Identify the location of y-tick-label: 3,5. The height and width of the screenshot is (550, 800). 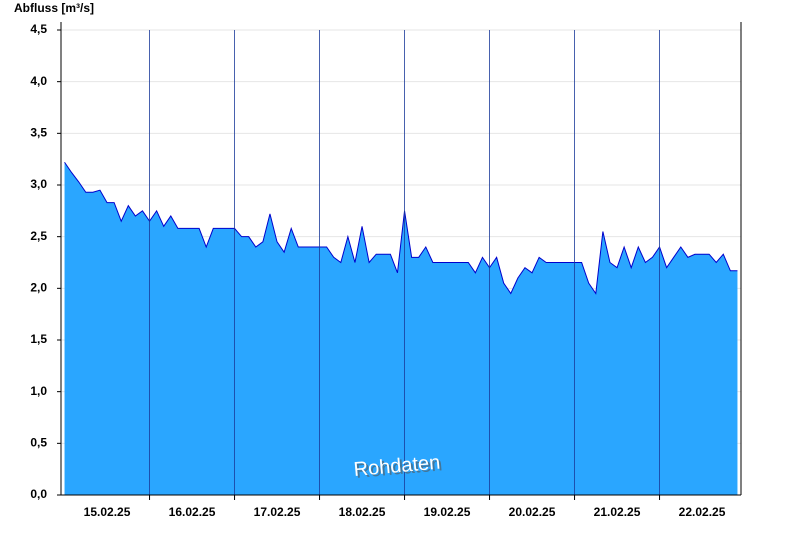
(38, 133).